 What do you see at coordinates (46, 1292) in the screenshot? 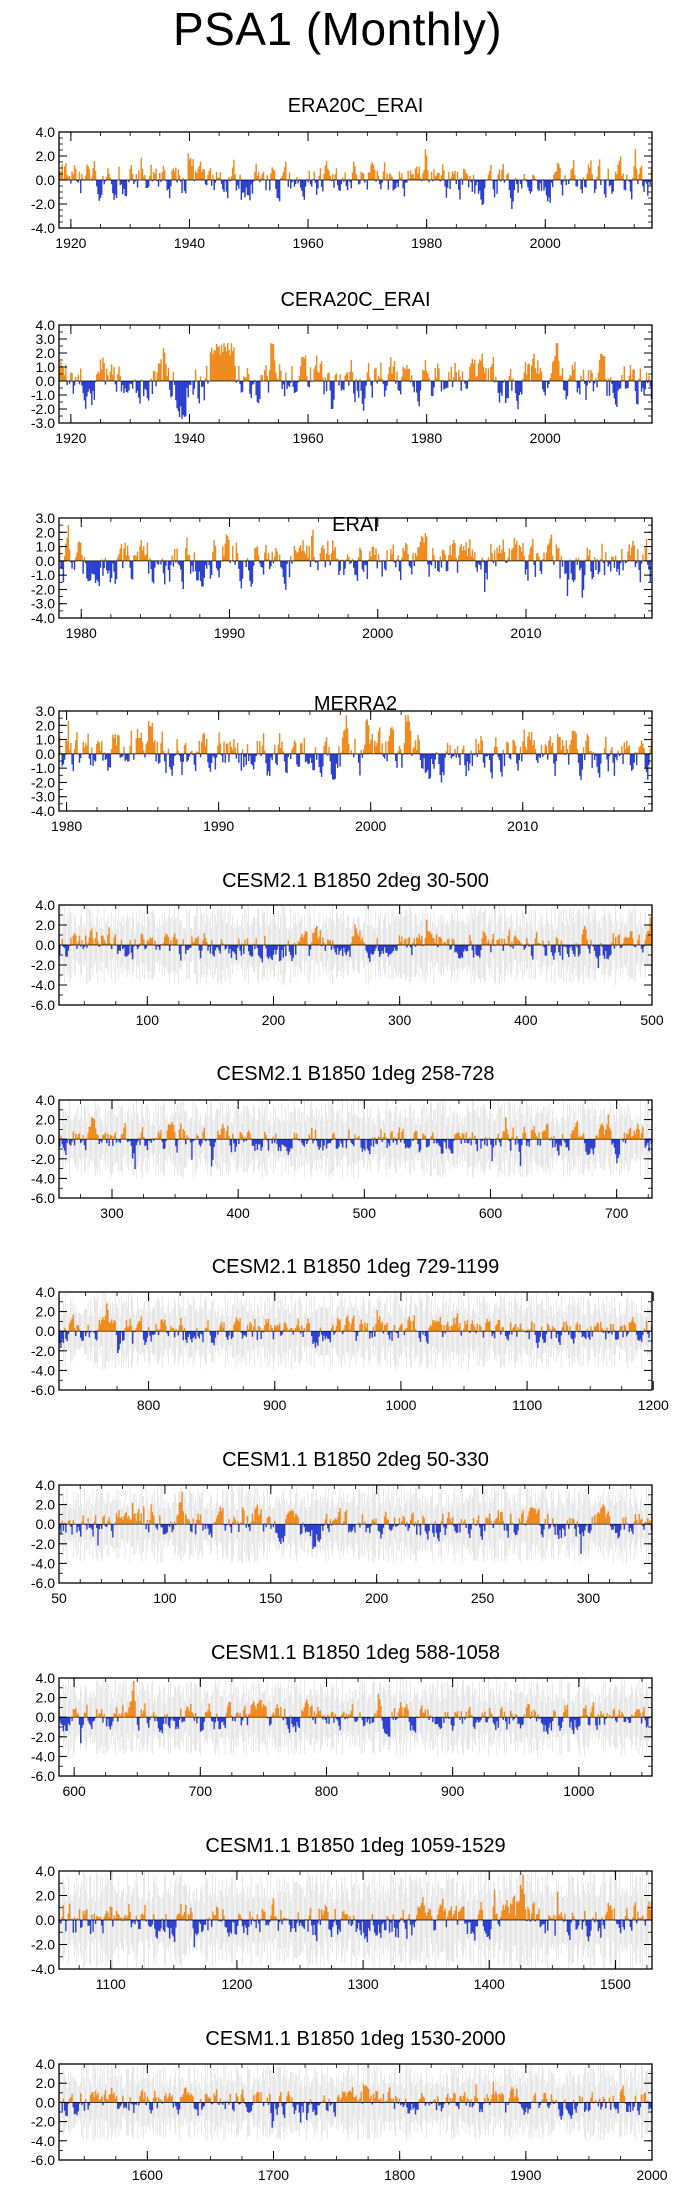
I see `y-tick-label: 4.0` at bounding box center [46, 1292].